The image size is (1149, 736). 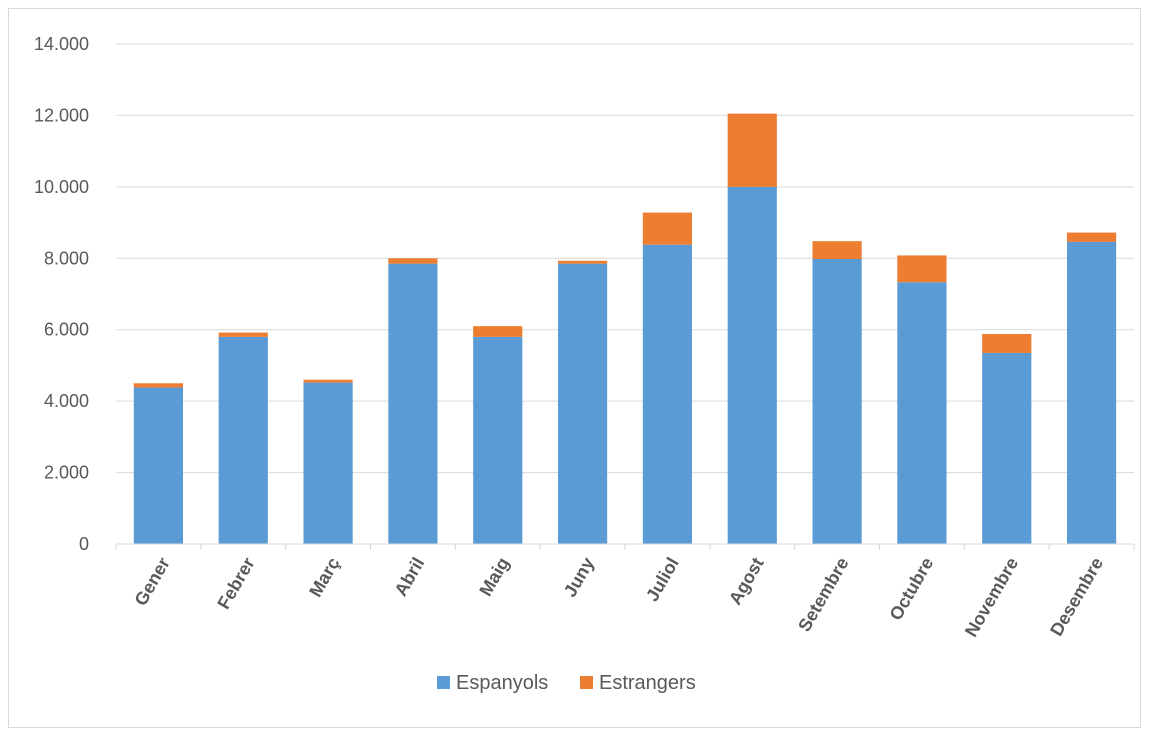 I want to click on x-tick-label: Febrer, so click(x=235, y=583).